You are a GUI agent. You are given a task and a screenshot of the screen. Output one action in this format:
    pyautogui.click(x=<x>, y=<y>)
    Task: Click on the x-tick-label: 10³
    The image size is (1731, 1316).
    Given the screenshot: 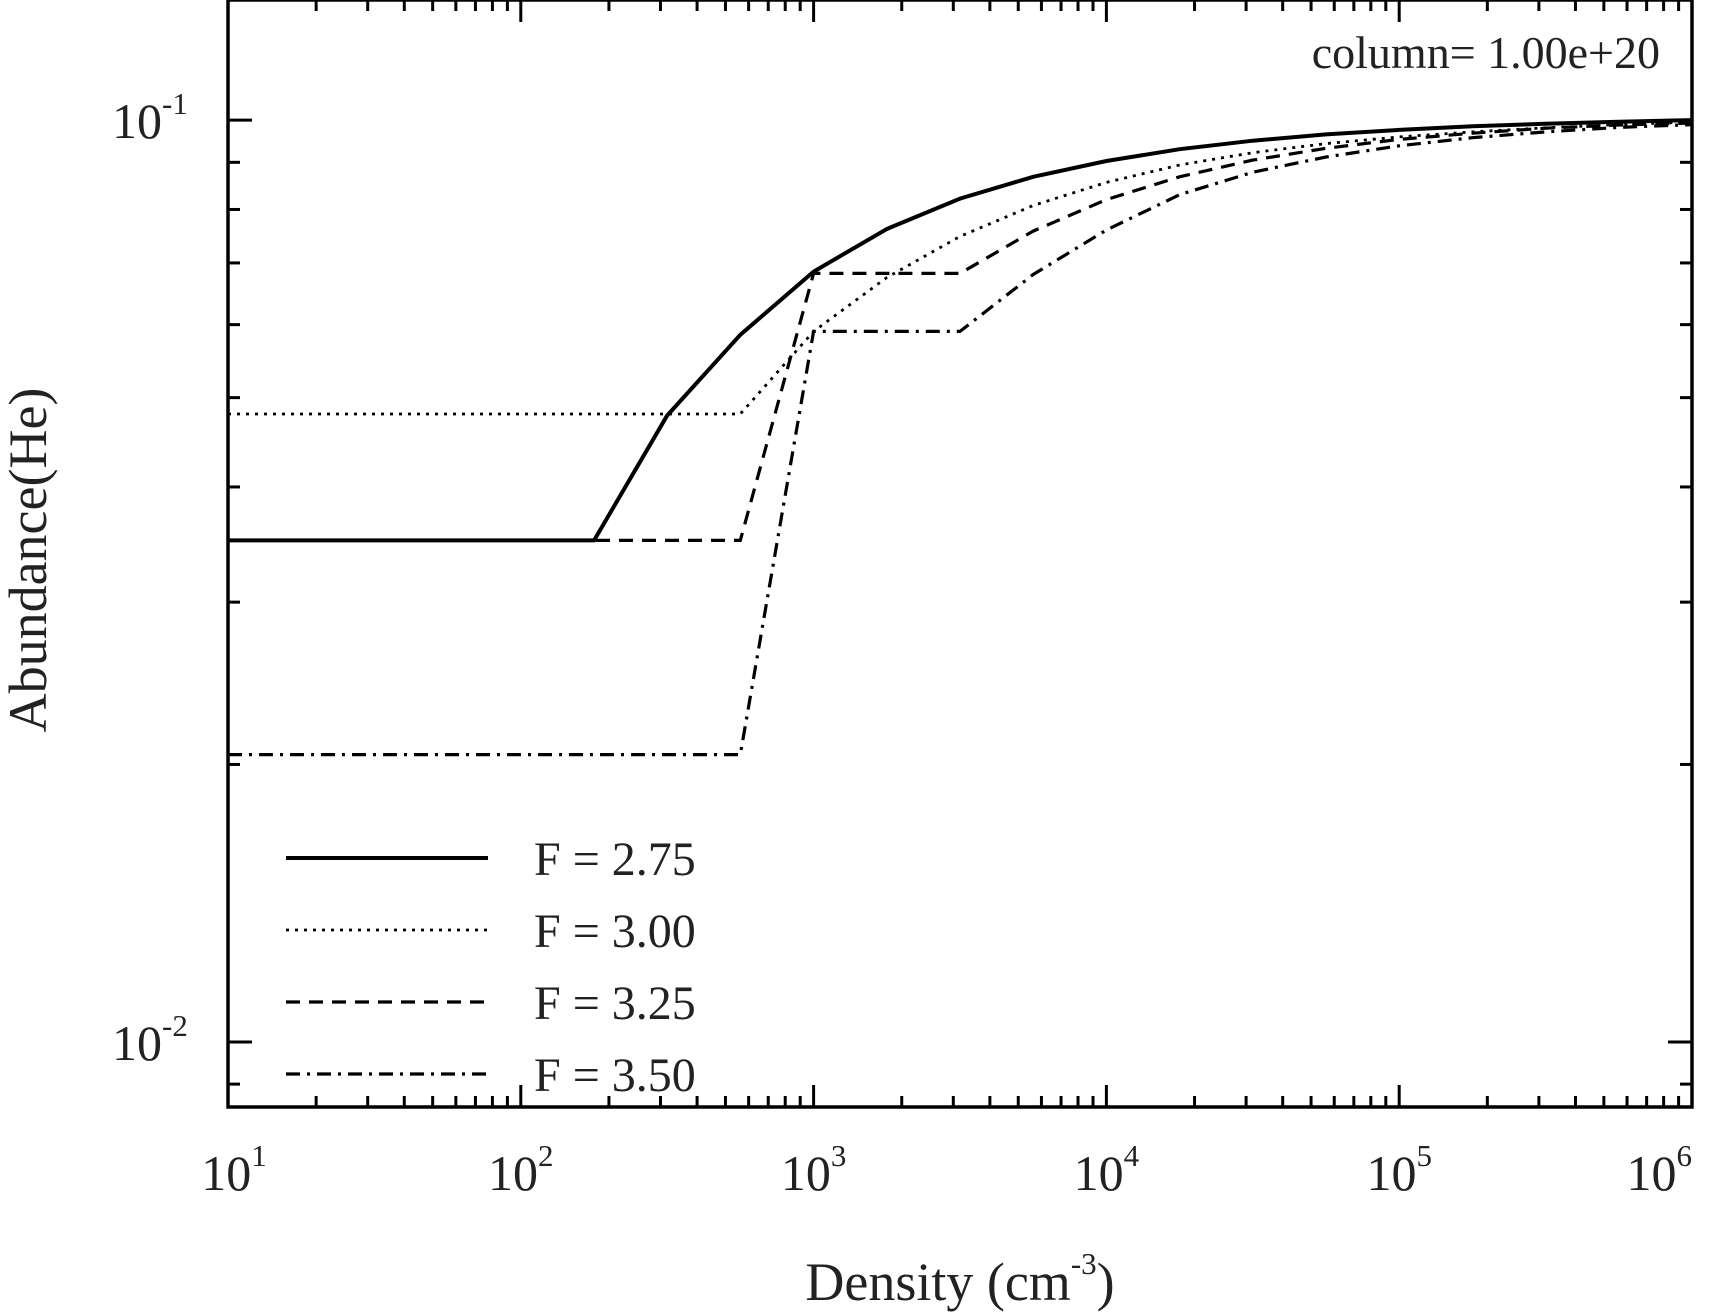 What is the action you would take?
    pyautogui.click(x=814, y=1169)
    